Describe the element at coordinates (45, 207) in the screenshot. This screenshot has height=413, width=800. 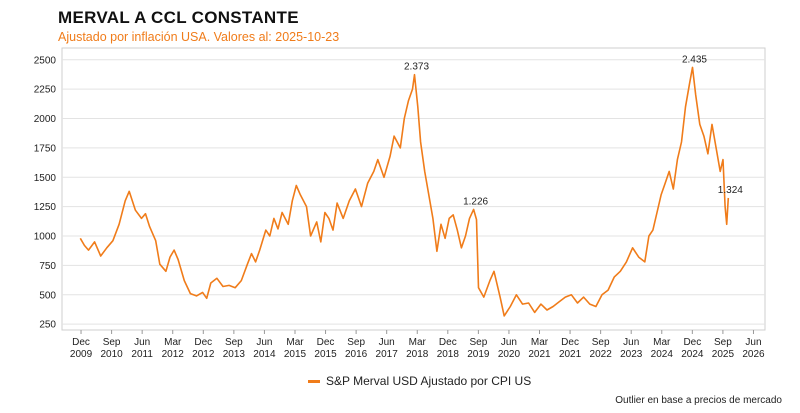
I see `y-tick-label: 1250` at that location.